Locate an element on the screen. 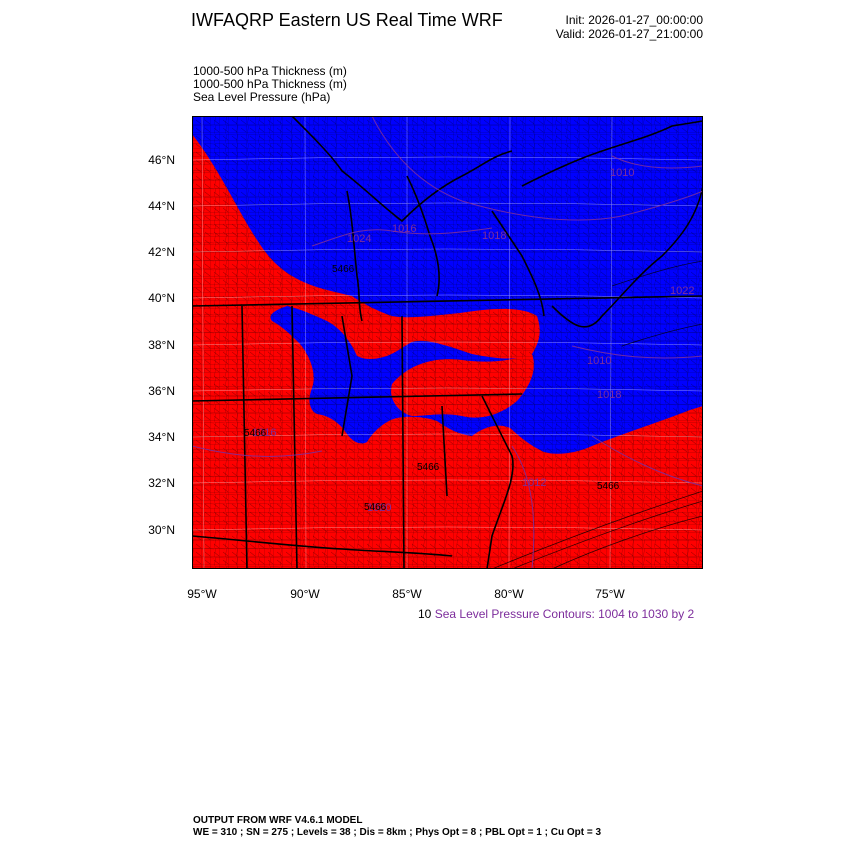 This screenshot has height=850, width=850. lat-label-30: 30°N is located at coordinates (161, 530).